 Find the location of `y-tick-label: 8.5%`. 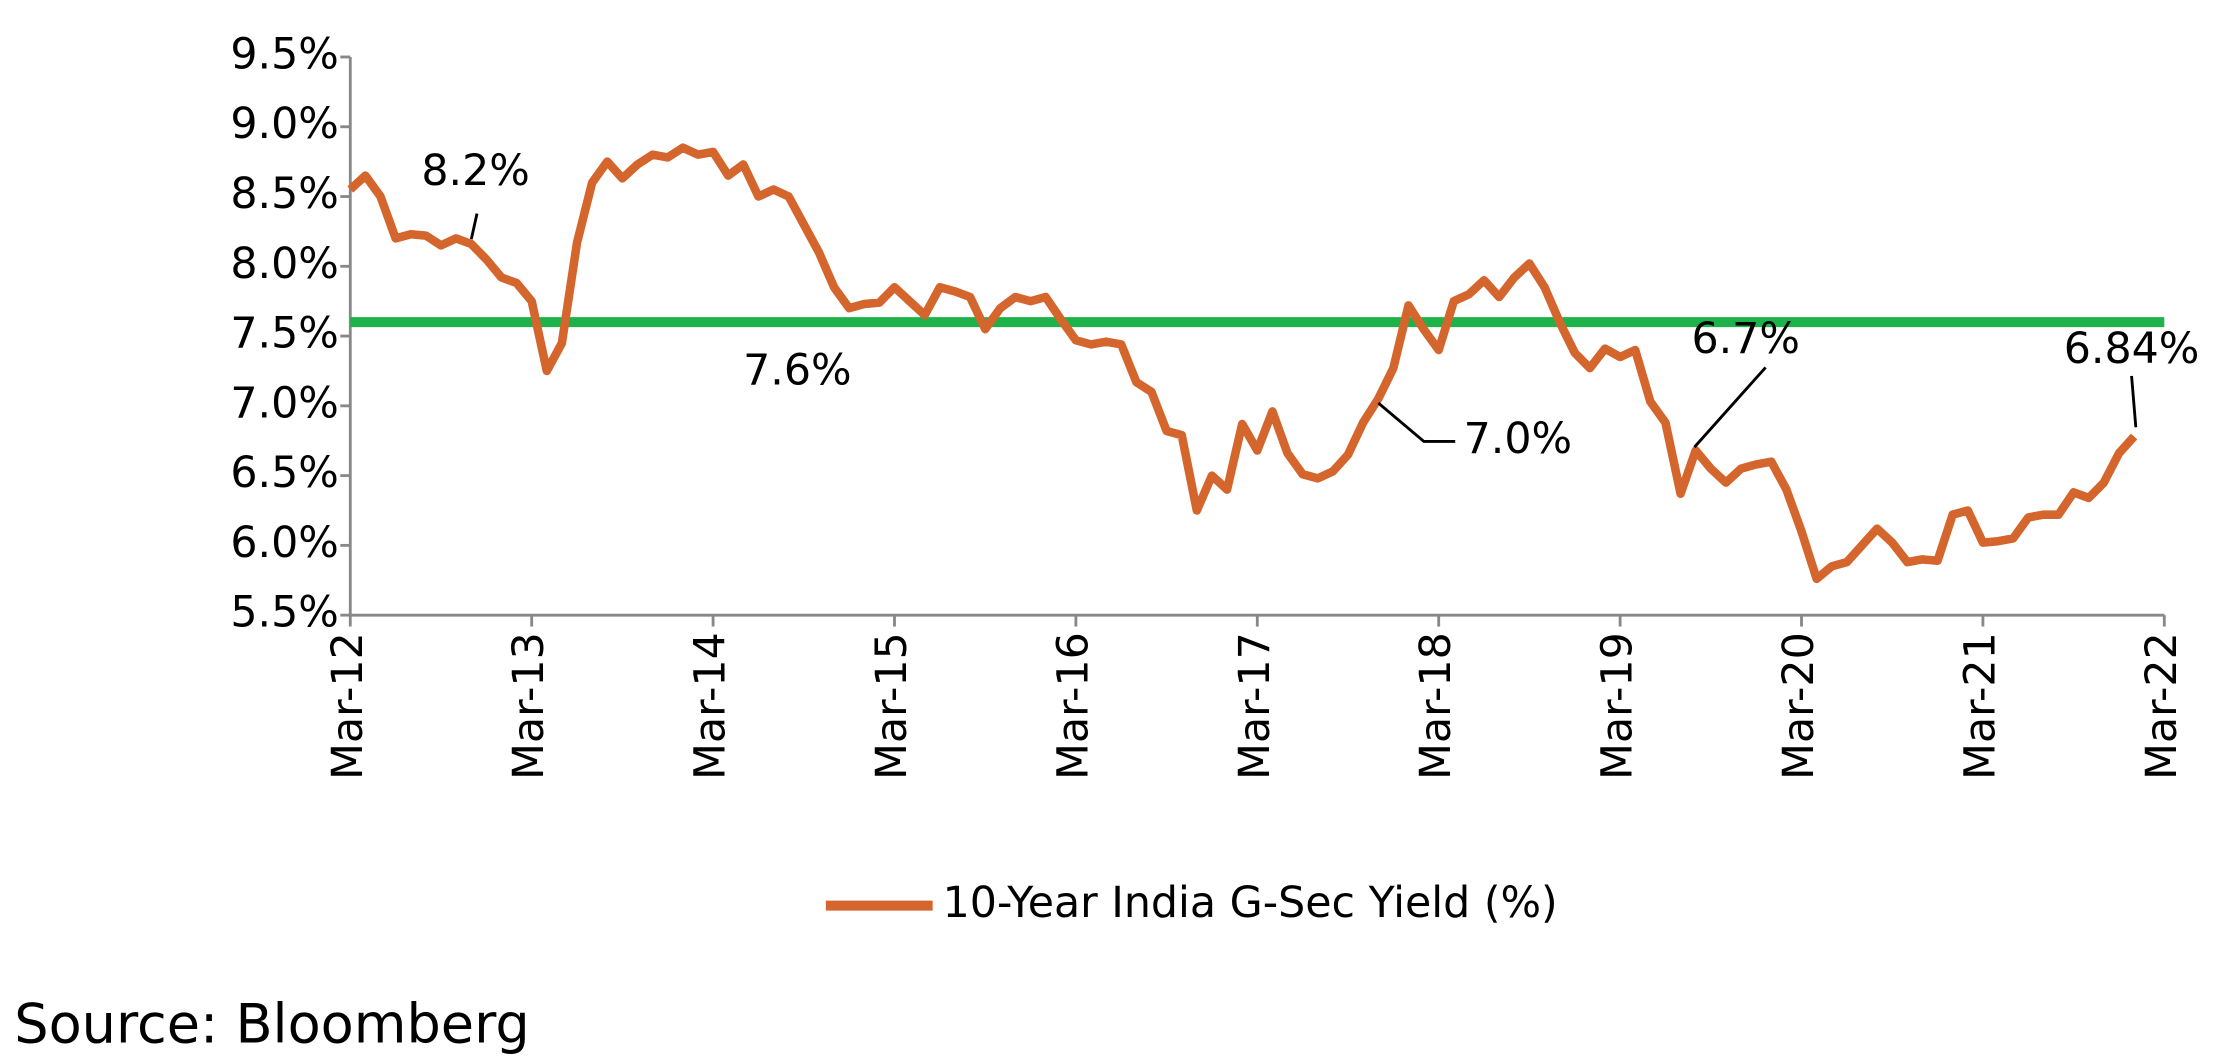

y-tick-label: 8.5% is located at coordinates (284, 194).